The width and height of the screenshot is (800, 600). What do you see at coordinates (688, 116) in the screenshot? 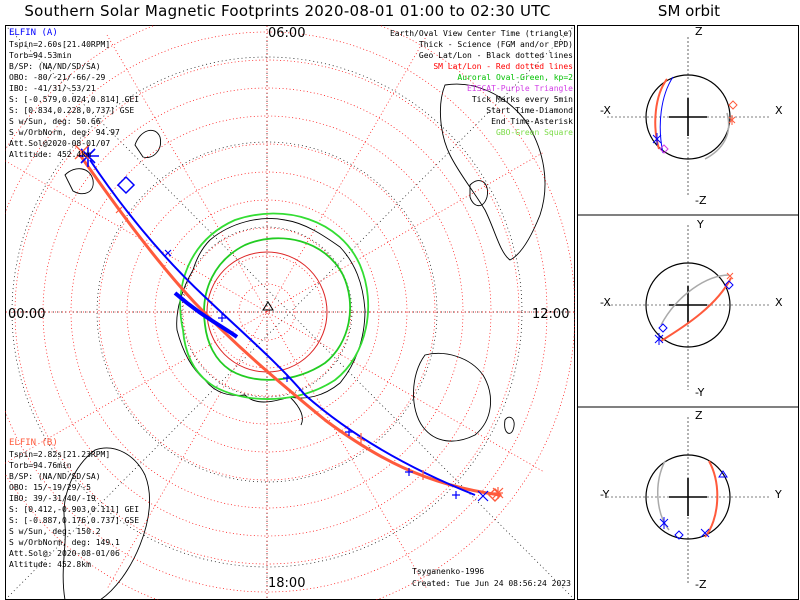
I see `orbit-panel-xz` at bounding box center [688, 116].